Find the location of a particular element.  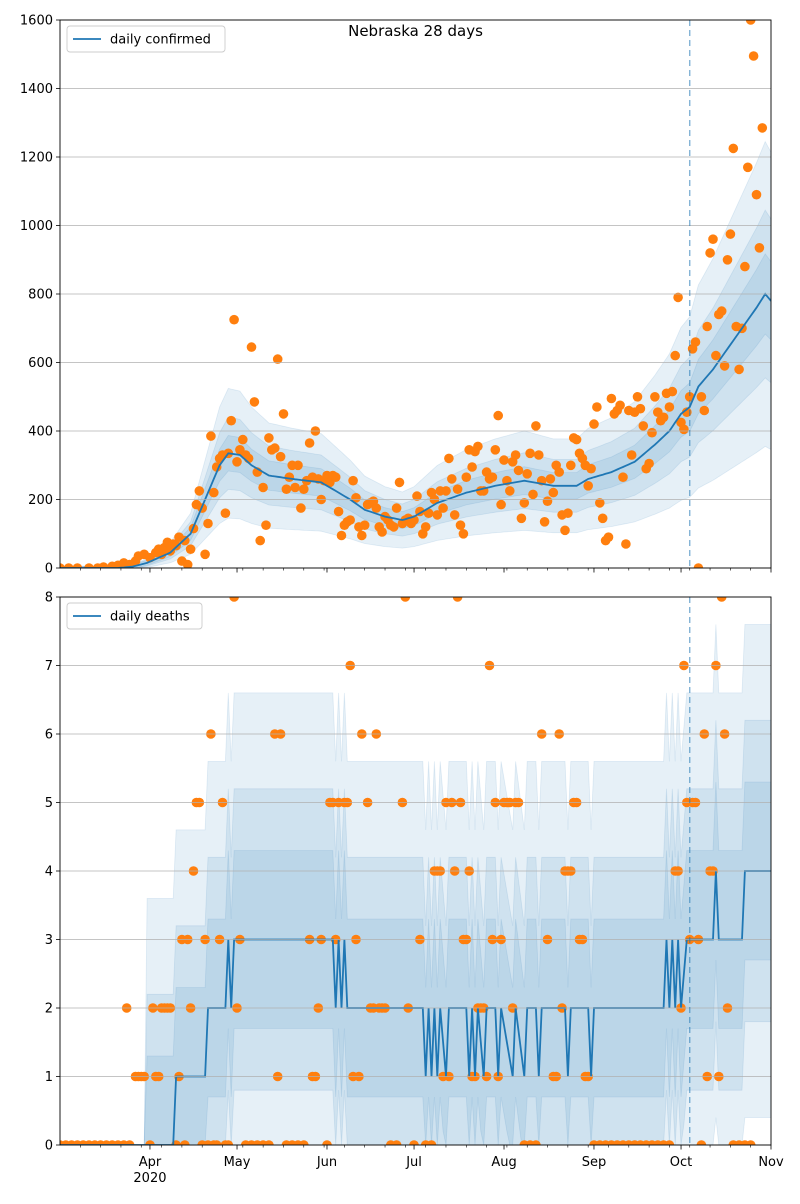

y-tick-label: 800 is located at coordinates (40, 295).